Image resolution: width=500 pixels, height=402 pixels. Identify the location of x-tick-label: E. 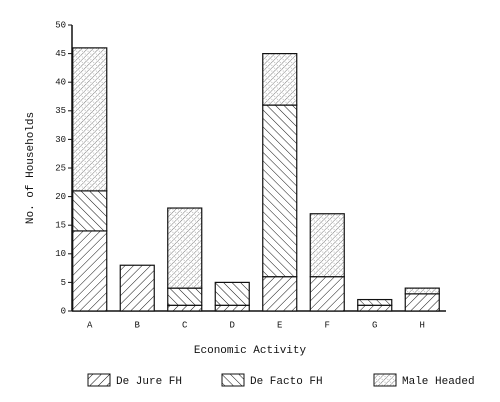
(279, 325).